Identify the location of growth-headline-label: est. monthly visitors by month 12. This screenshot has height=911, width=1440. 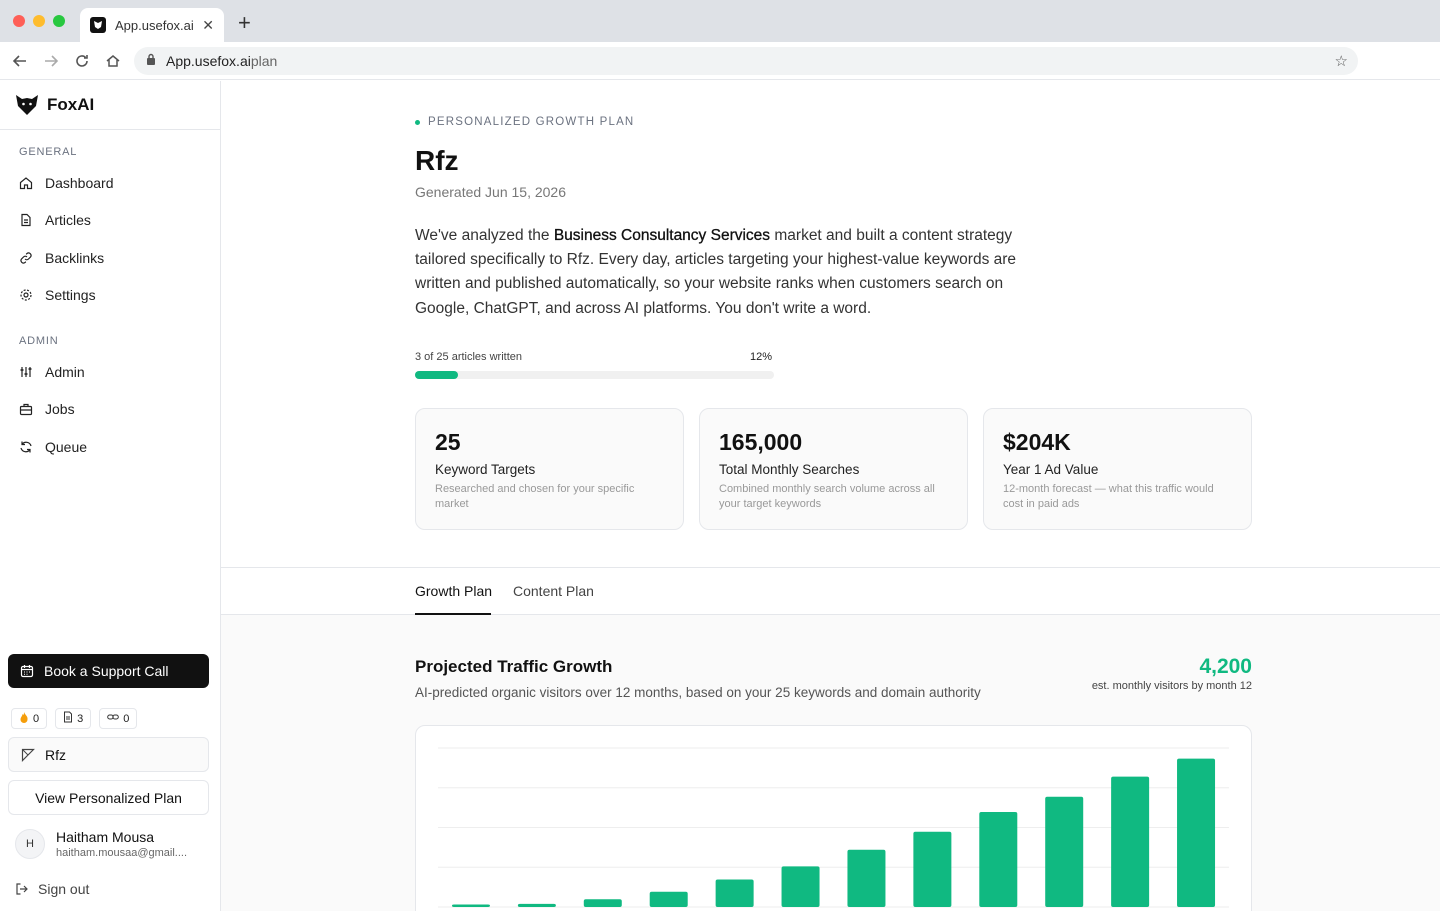
(1171, 686).